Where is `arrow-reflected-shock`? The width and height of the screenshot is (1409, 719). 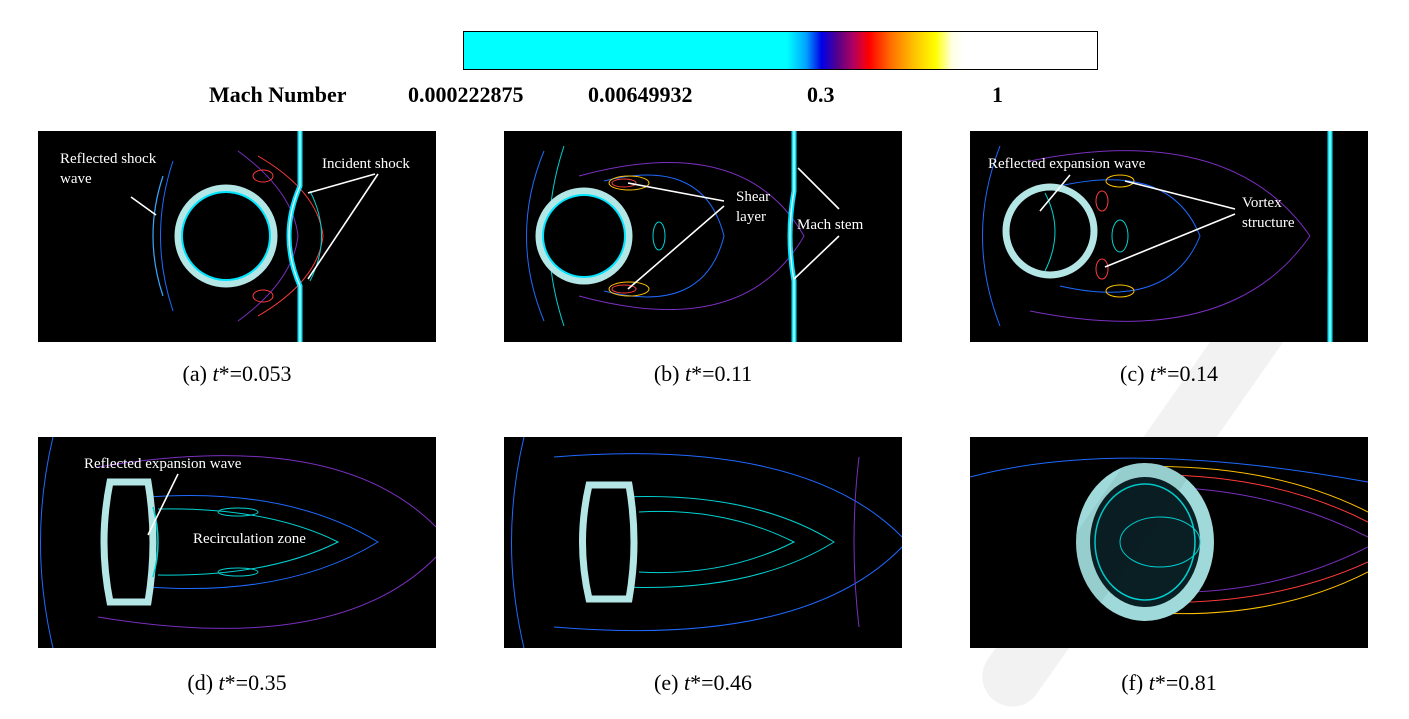
arrow-reflected-shock is located at coordinates (143, 206).